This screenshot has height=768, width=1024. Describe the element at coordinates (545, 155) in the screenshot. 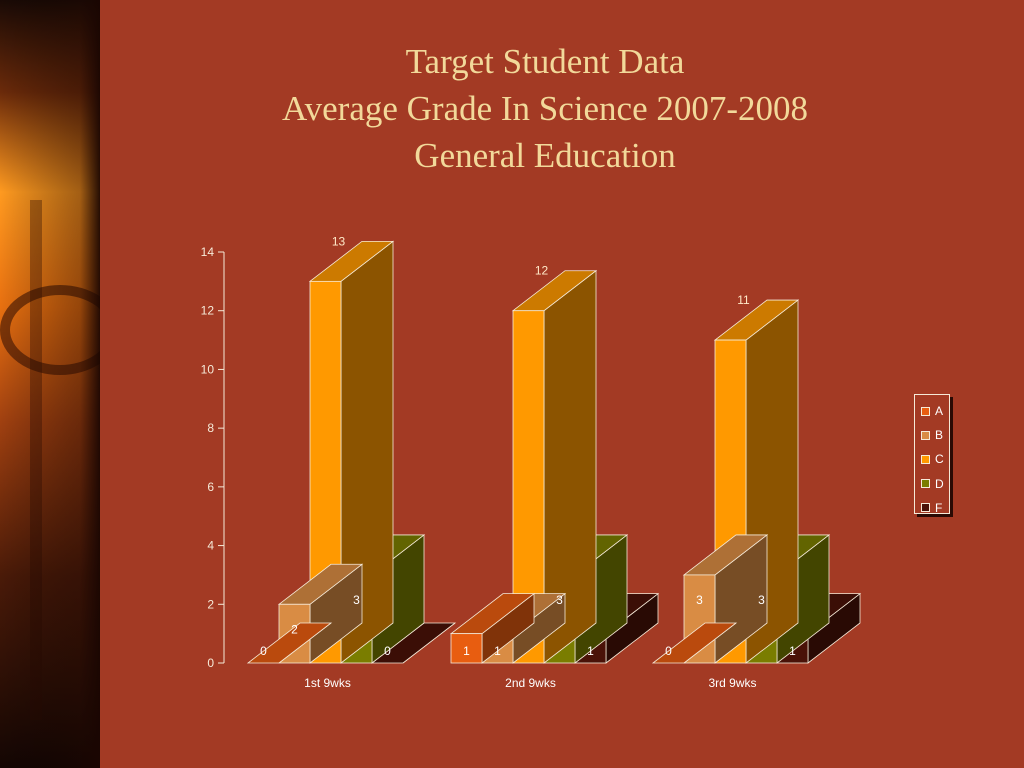

I see `title-line-3: General Education` at that location.